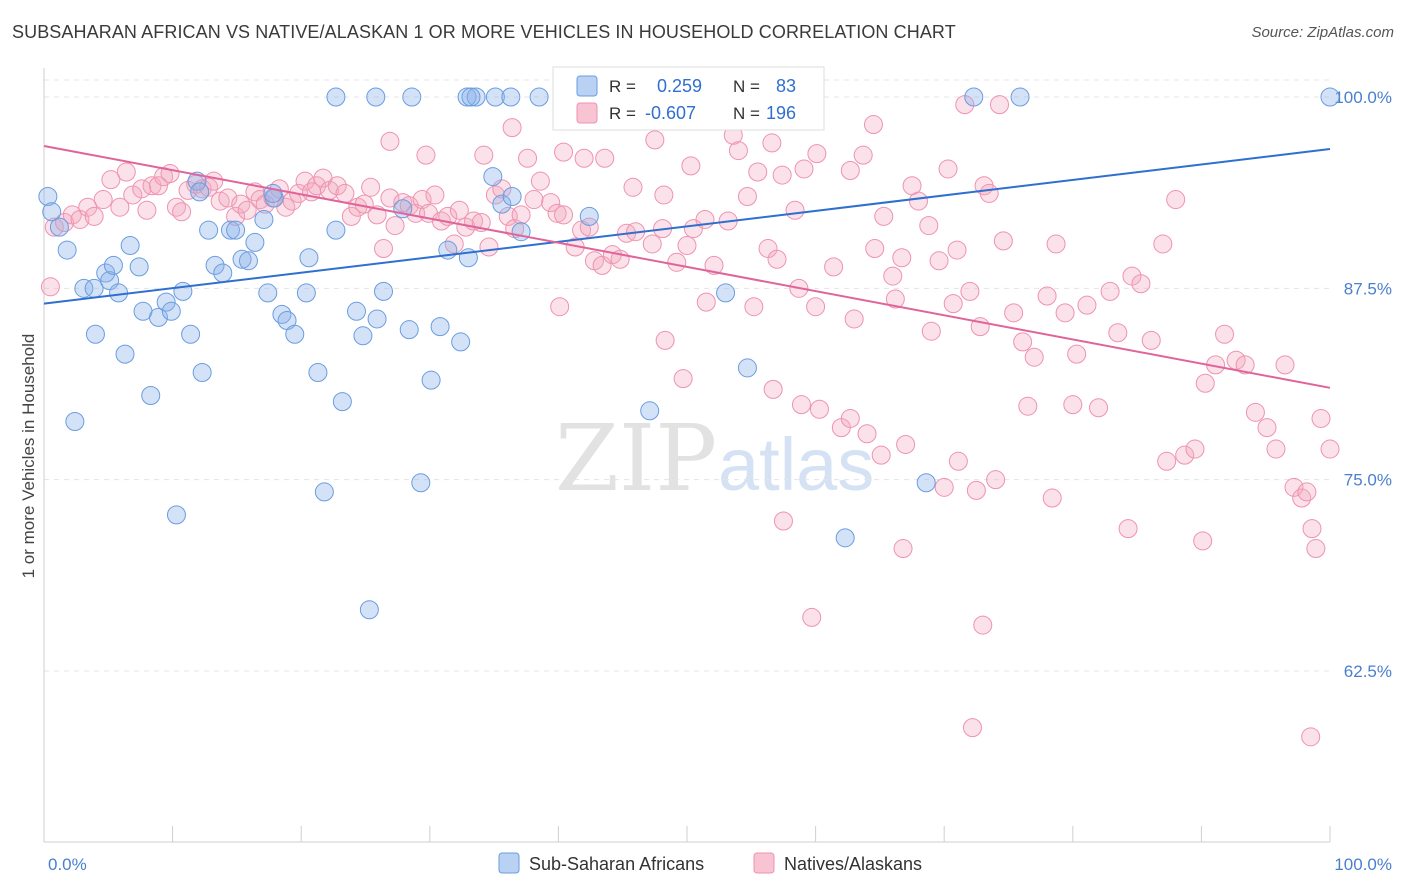 Image resolution: width=1406 pixels, height=892 pixels. What do you see at coordinates (1368, 671) in the screenshot?
I see `y-tick-label: 62.5%` at bounding box center [1368, 671].